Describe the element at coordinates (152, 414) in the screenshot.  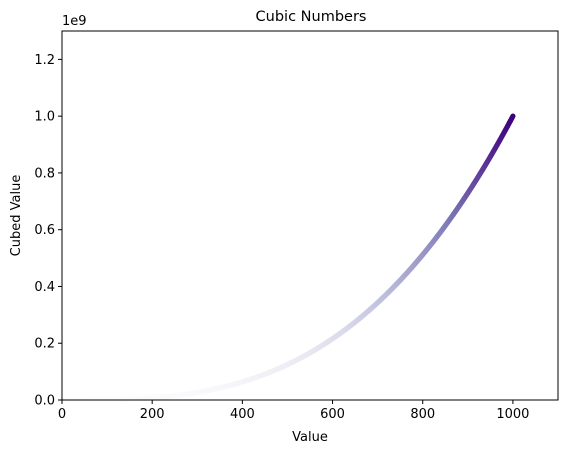
I see `x-tick-label: 200` at that location.